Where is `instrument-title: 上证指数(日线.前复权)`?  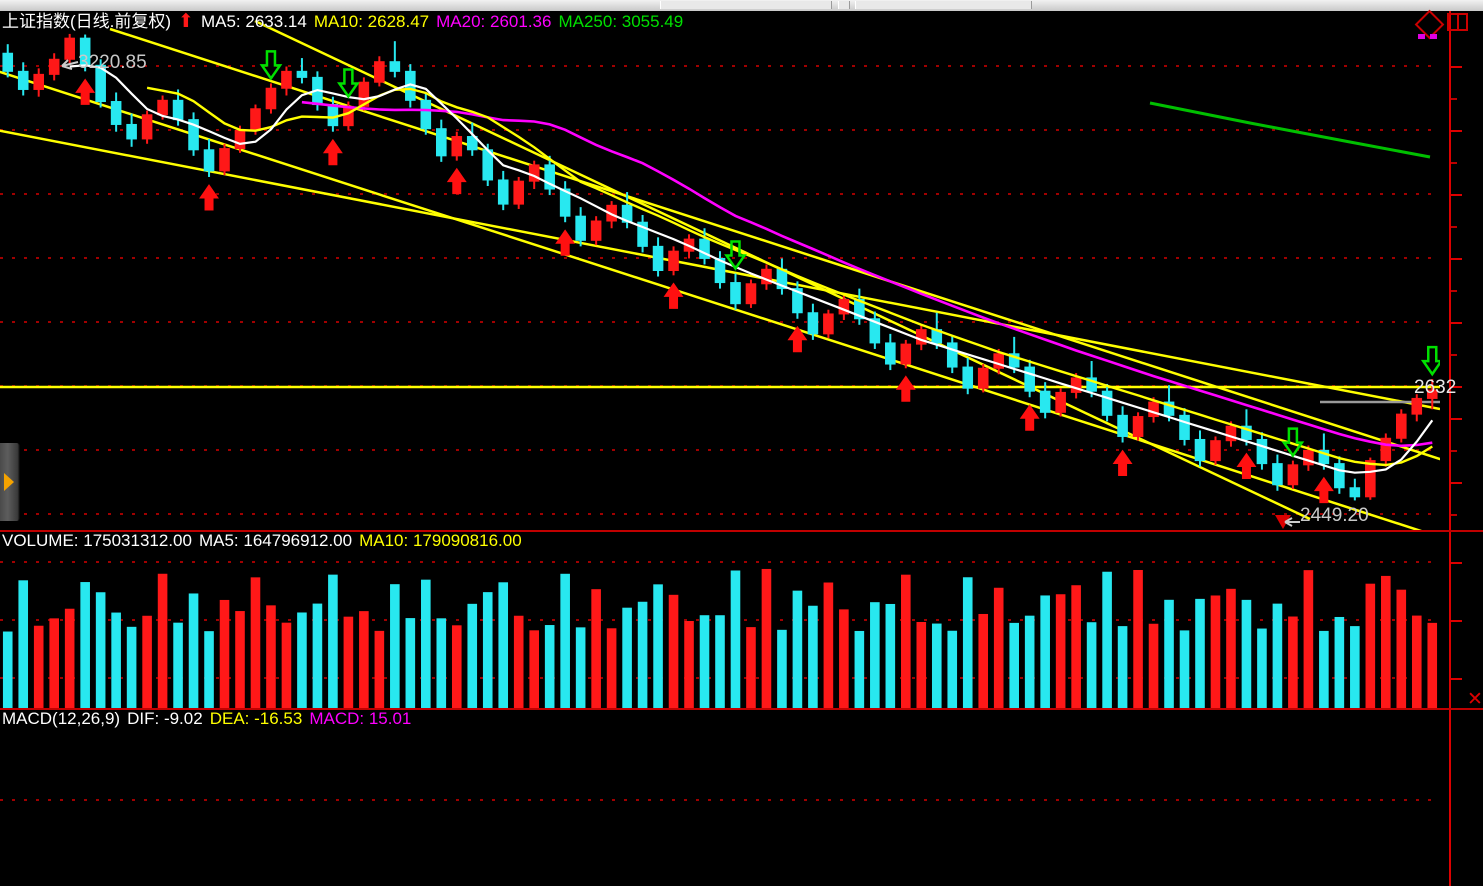 instrument-title: 上证指数(日线.前复权) is located at coordinates (87, 21).